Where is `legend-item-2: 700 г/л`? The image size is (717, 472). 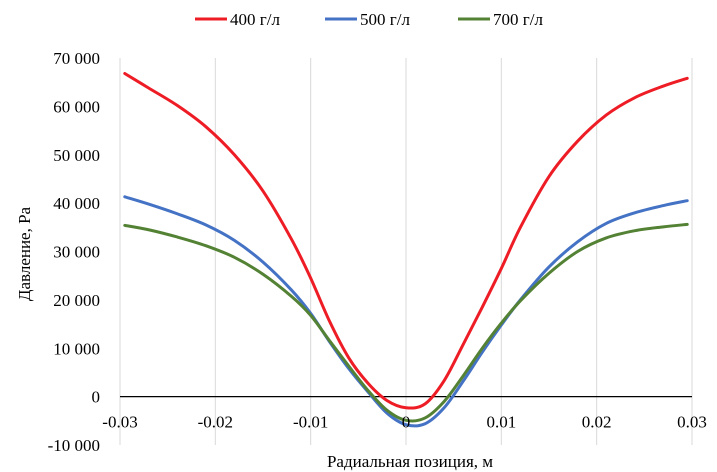
legend-item-2: 700 г/л is located at coordinates (500, 19).